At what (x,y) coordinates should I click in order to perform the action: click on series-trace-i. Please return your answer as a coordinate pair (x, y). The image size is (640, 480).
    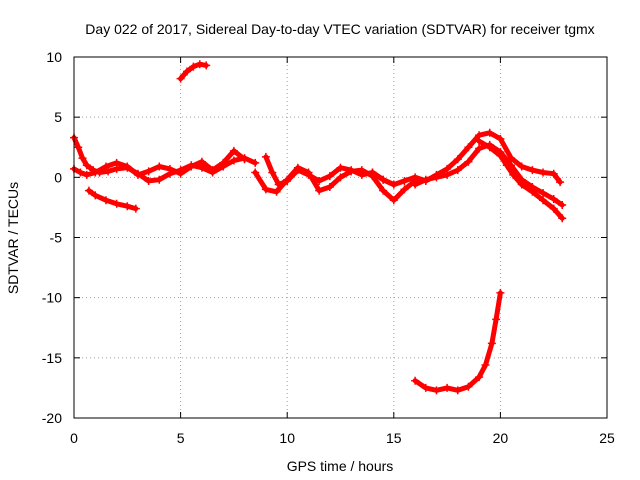
    Looking at the image, I should click on (521, 180).